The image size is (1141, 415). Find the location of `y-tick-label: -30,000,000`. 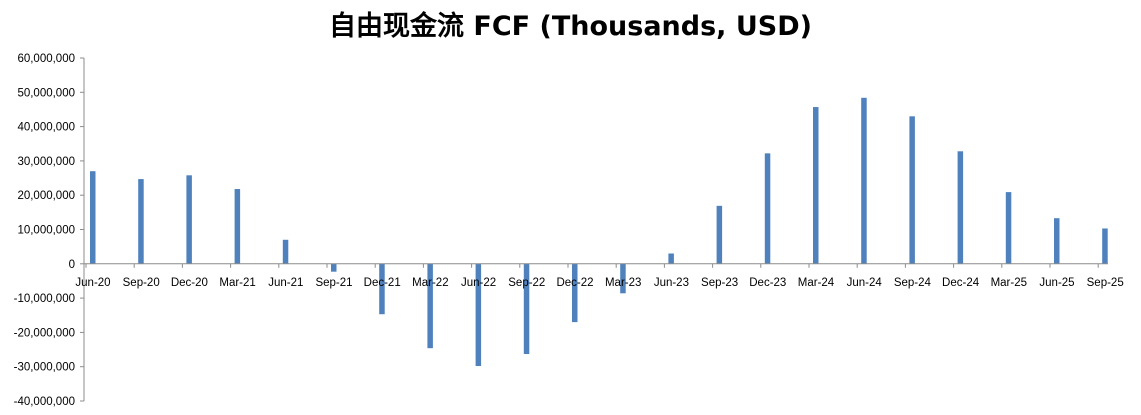

y-tick-label: -30,000,000 is located at coordinates (44, 368).